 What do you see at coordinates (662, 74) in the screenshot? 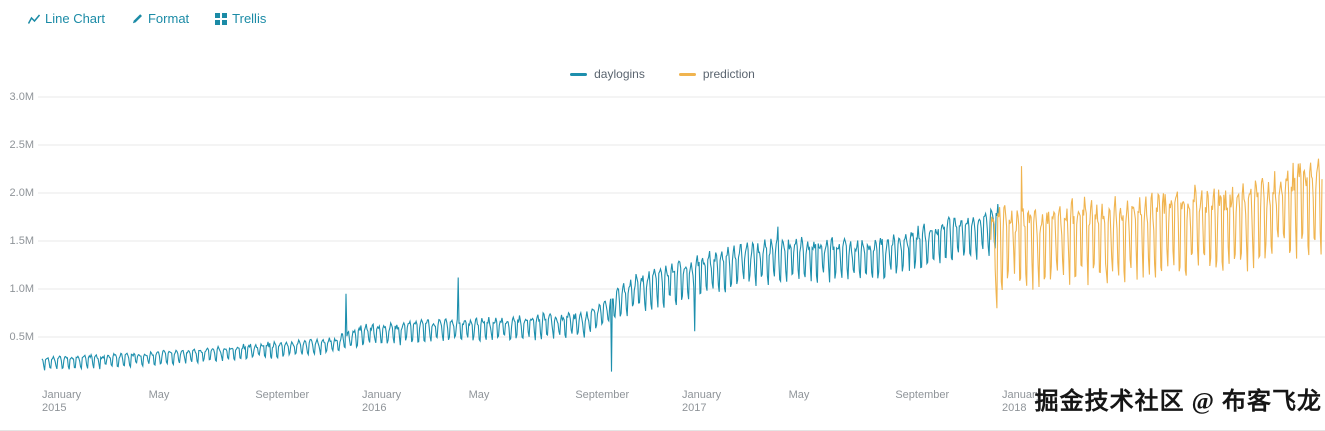
I see `chart-legend: daylogins prediction` at bounding box center [662, 74].